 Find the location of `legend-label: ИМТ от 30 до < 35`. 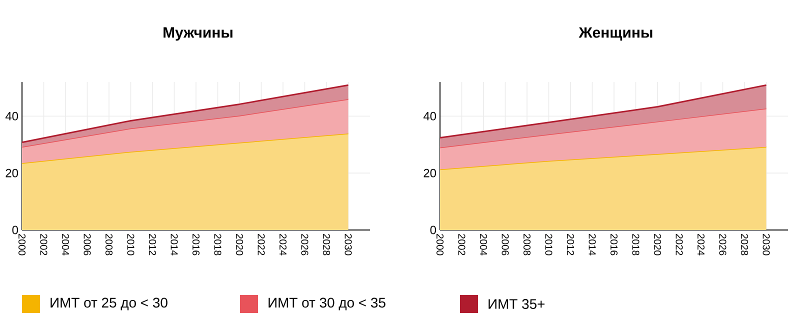

legend-label: ИМТ от 30 до < 35 is located at coordinates (327, 304).